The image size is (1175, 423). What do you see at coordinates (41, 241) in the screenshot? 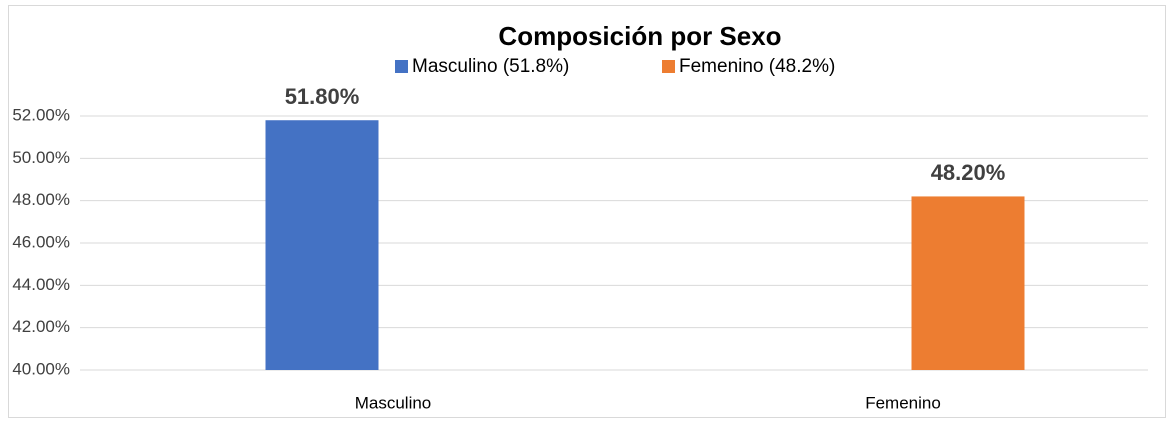
I see `y-tick-label: 46.00%` at bounding box center [41, 241].